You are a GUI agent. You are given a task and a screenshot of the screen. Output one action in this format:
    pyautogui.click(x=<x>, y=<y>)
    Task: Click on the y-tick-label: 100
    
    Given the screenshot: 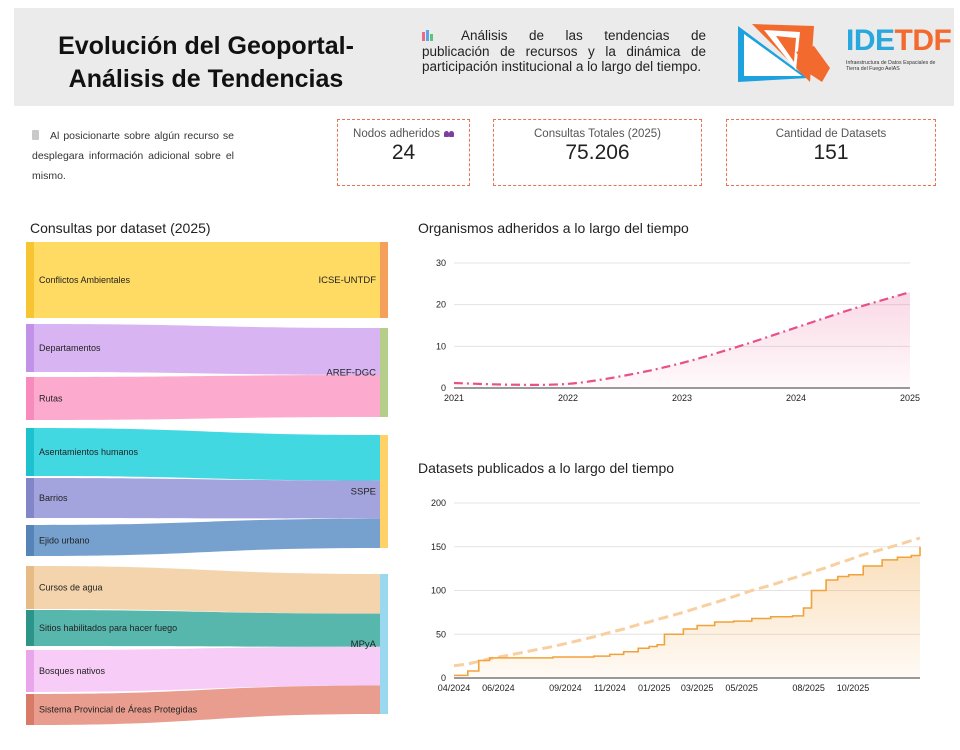 What is the action you would take?
    pyautogui.click(x=438, y=591)
    